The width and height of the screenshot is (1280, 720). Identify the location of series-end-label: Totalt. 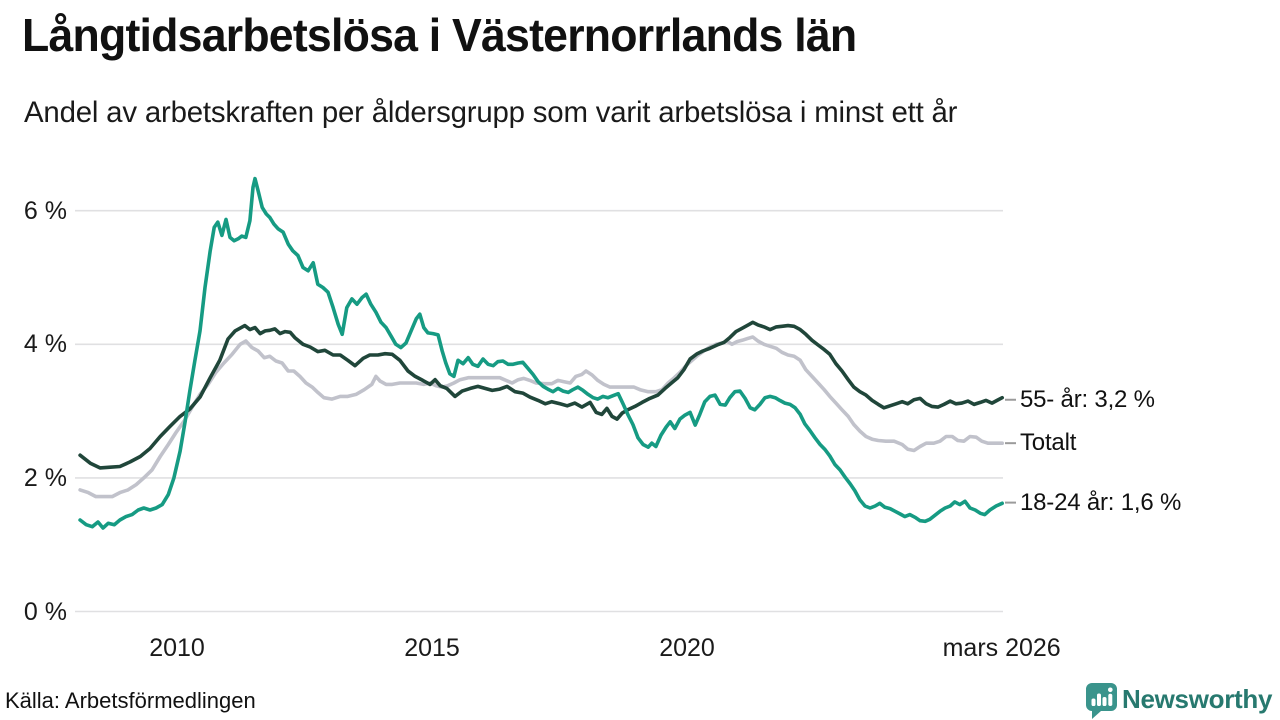
(1048, 443).